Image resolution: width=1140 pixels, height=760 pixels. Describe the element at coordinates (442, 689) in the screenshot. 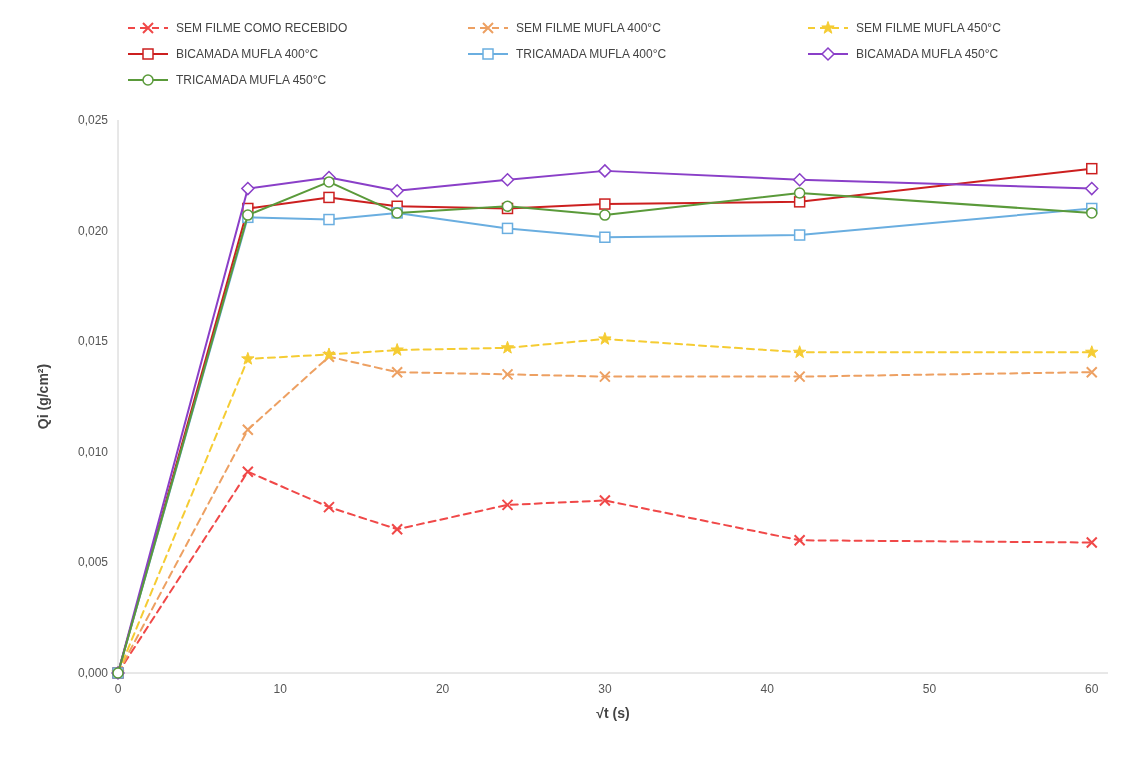

I see `x-tick-label: 20` at that location.